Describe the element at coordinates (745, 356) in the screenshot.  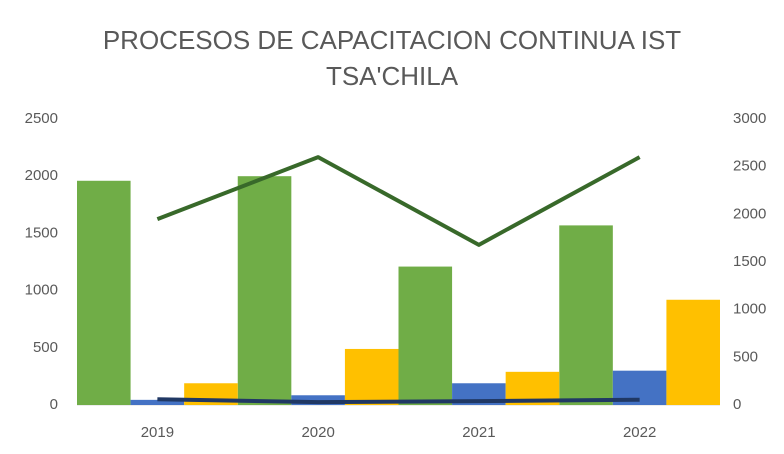
I see `y2-tick-label: 500` at that location.